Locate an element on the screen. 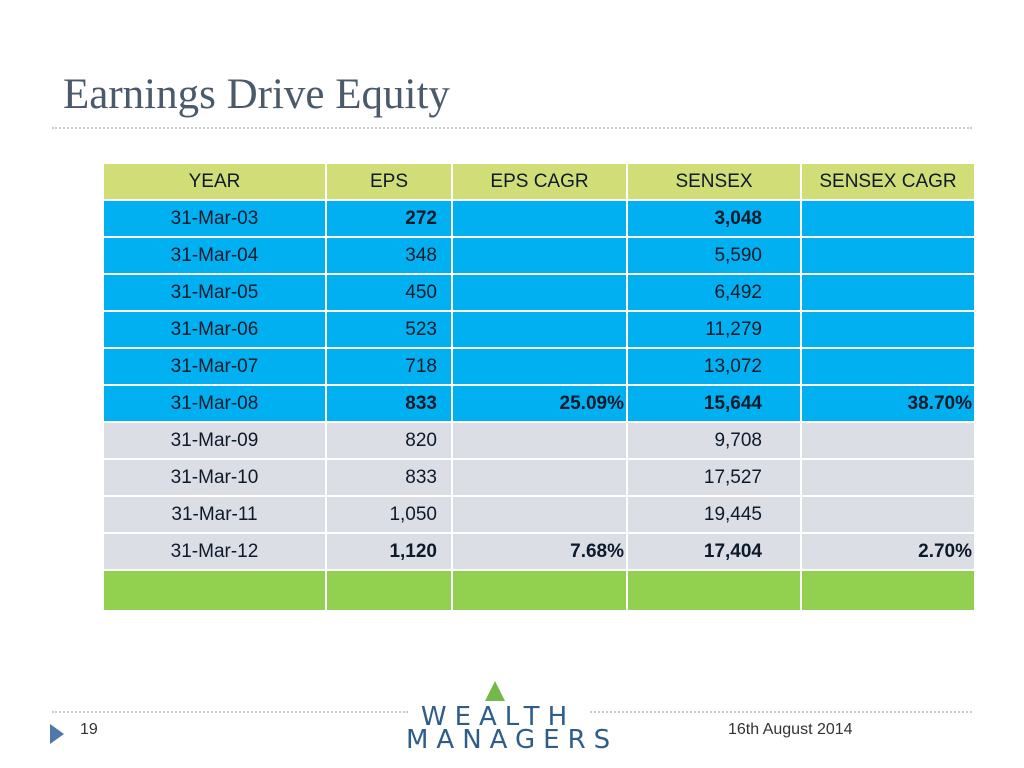  footer-date: 16th August 2014 is located at coordinates (790, 729).